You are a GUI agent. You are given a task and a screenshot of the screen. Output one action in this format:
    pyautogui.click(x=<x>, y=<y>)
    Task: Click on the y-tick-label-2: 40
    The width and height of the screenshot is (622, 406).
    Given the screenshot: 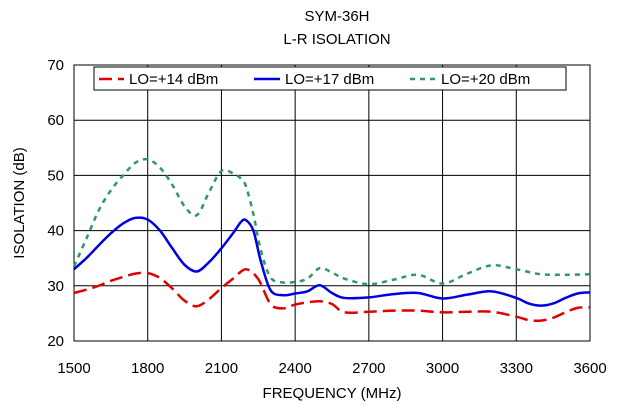 What is the action you would take?
    pyautogui.click(x=55, y=231)
    